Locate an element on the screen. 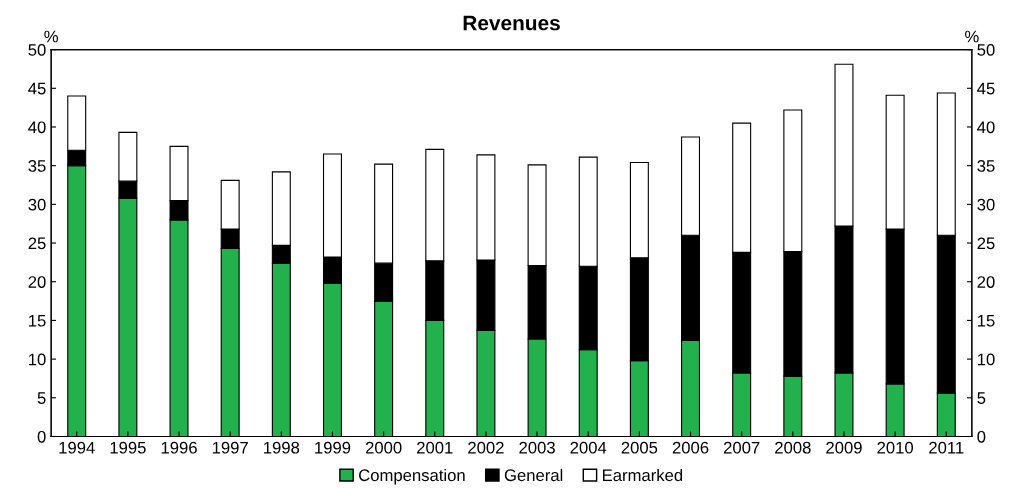 This screenshot has width=1023, height=496. y-tick-label: 50 is located at coordinates (37, 50).